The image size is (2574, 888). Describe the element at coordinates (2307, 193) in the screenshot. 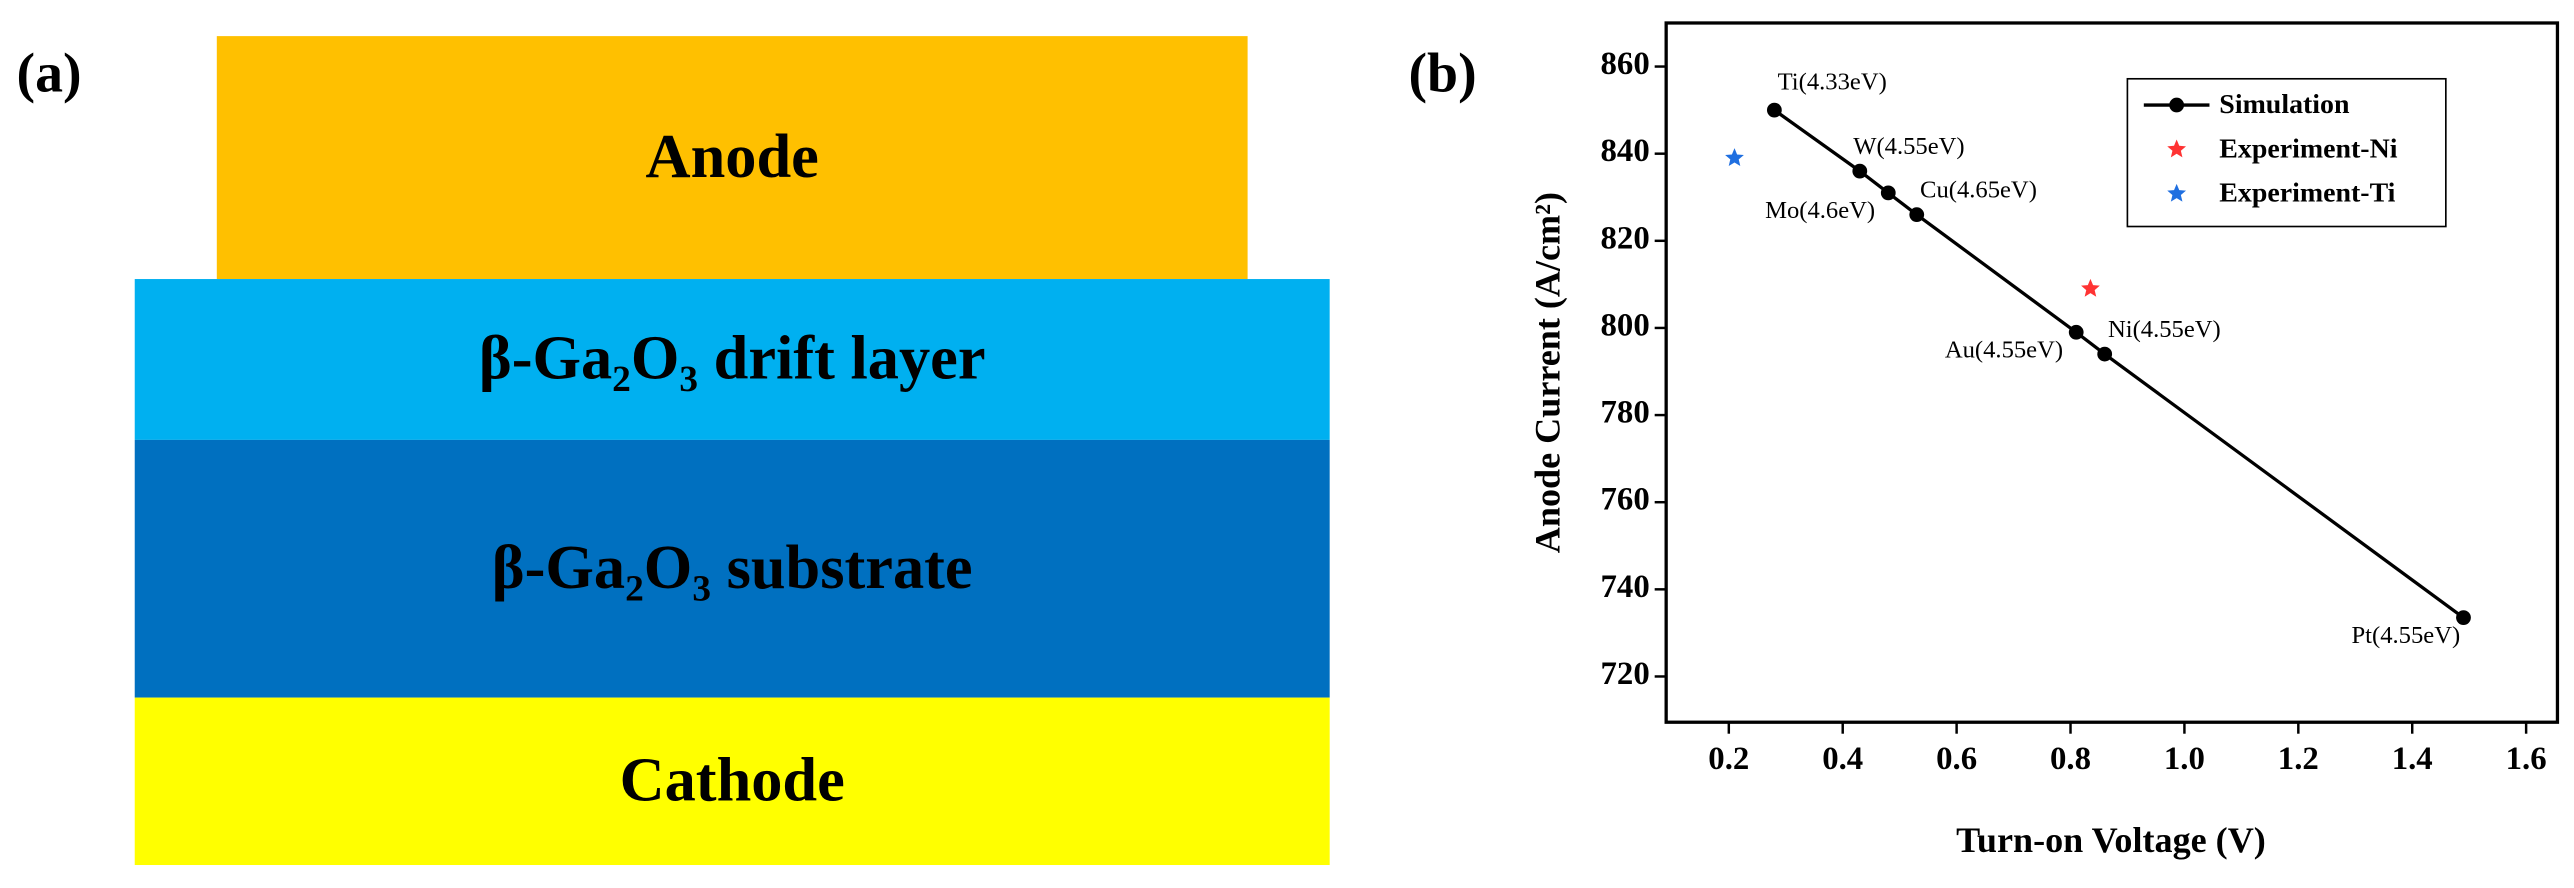

I see `legend-label: Experiment-Ti` at that location.